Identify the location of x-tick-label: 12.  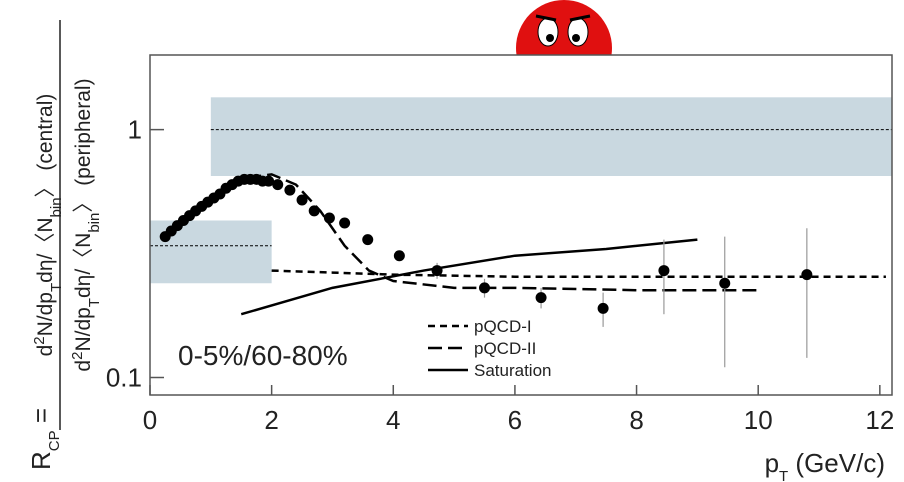
(879, 420).